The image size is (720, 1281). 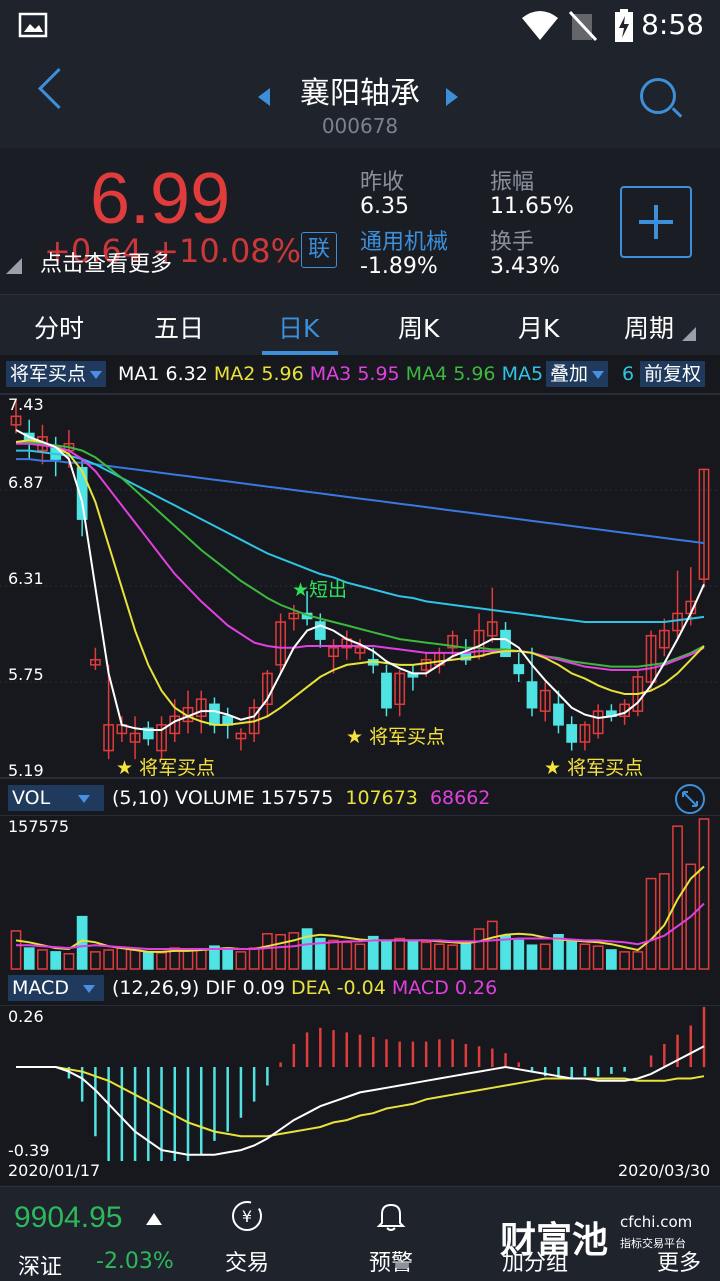 I want to click on brand-watermark: 财富池 cfchi.com 指标交易平台, so click(x=605, y=1234).